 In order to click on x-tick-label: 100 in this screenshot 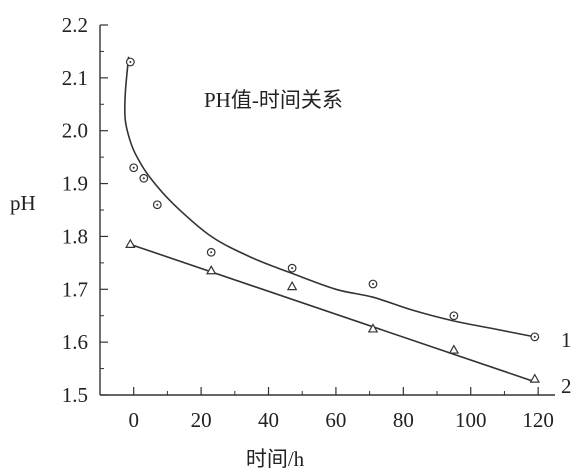, I will do `click(471, 420)`.